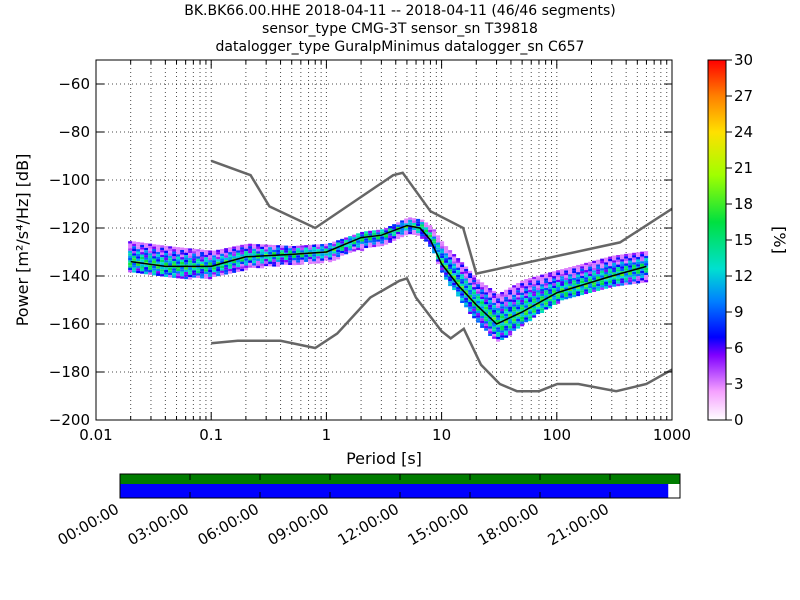  Describe the element at coordinates (739, 420) in the screenshot. I see `colorbar-tick-label: 0` at that location.